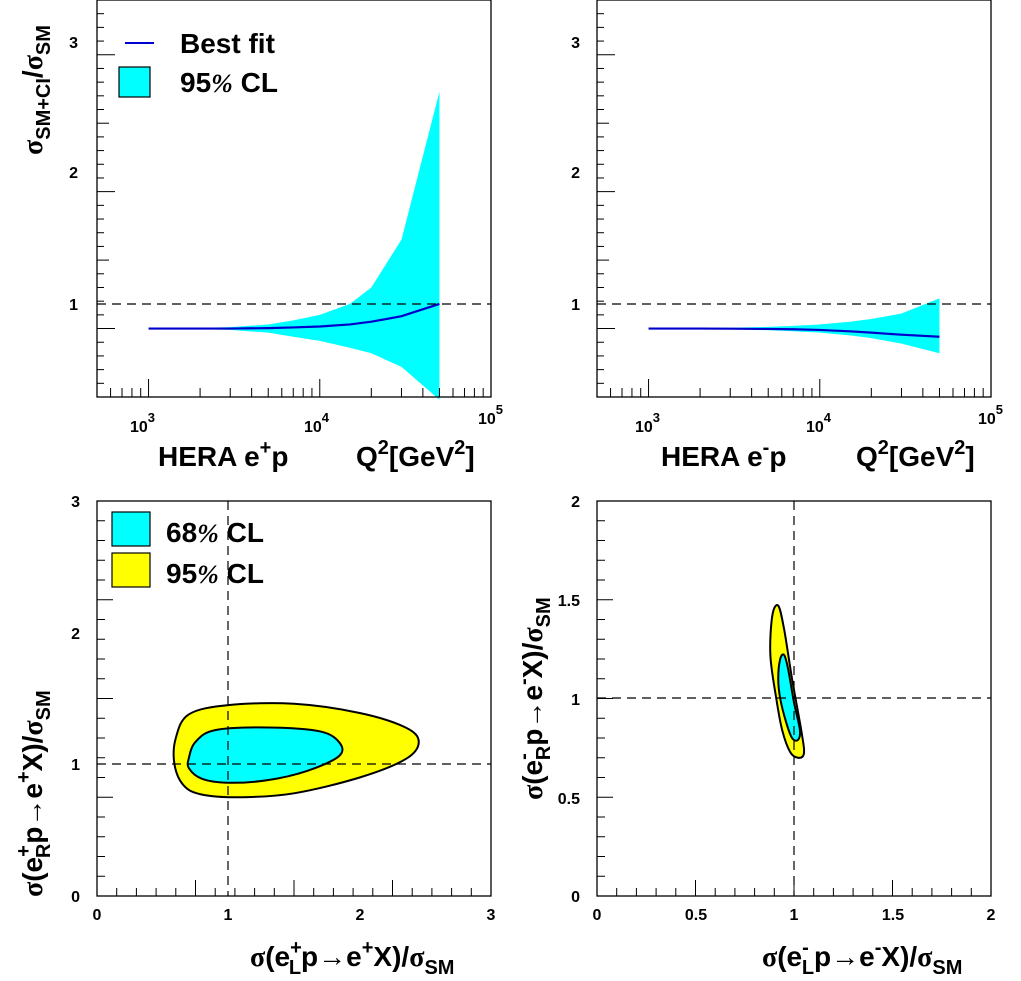 The image size is (1021, 981). What do you see at coordinates (422, 456) in the screenshot?
I see `p1-xlabel-unit: [GeV` at bounding box center [422, 456].